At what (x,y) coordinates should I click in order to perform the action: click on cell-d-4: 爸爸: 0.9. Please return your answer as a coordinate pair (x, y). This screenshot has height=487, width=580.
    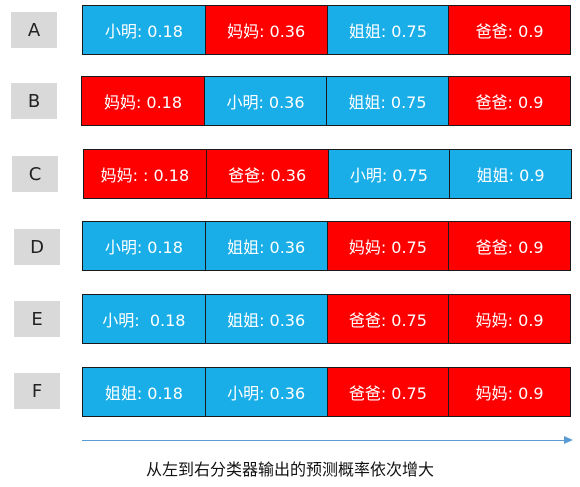
    Looking at the image, I should click on (509, 246).